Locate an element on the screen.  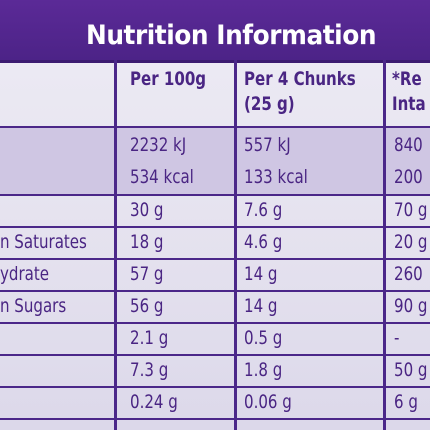
header-per-4-chunks: Per 4 Chunks is located at coordinates (300, 79).